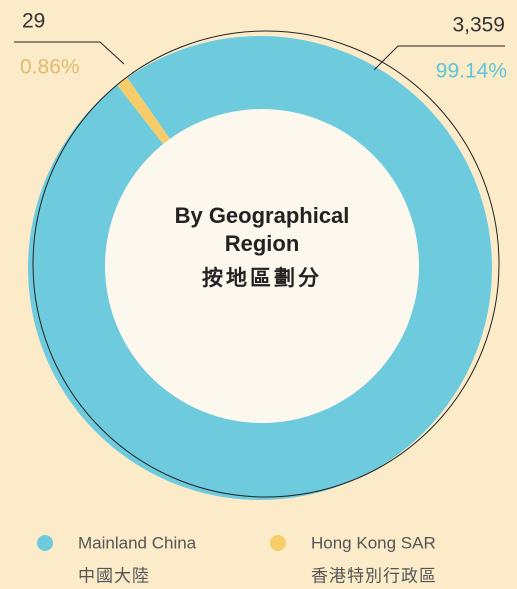  Describe the element at coordinates (33, 21) in the screenshot. I see `value-label: 29` at that location.